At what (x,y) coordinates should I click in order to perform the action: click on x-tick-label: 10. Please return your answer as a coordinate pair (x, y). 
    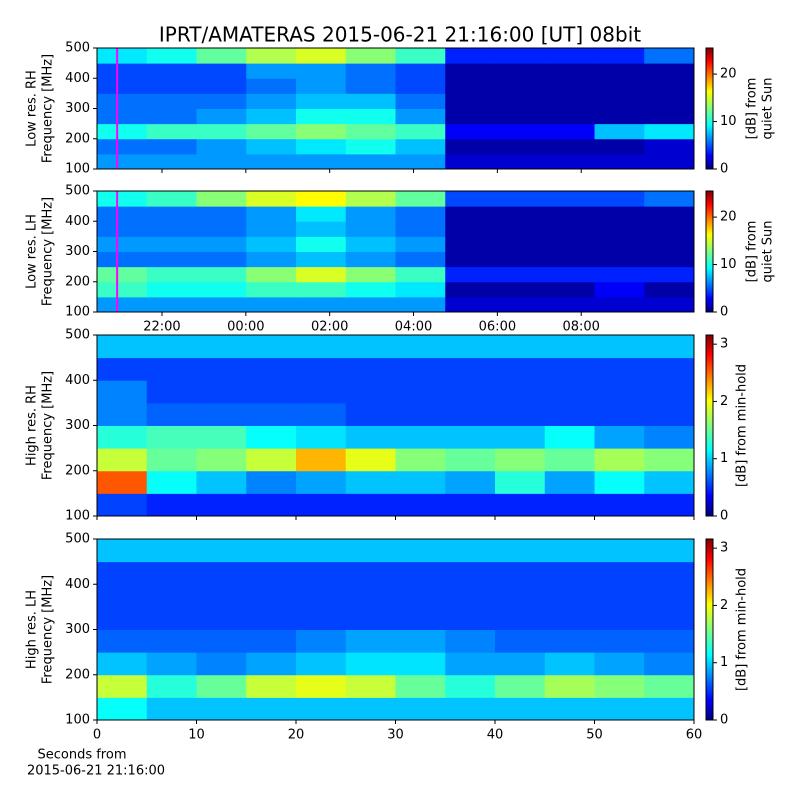
    Looking at the image, I should click on (196, 735).